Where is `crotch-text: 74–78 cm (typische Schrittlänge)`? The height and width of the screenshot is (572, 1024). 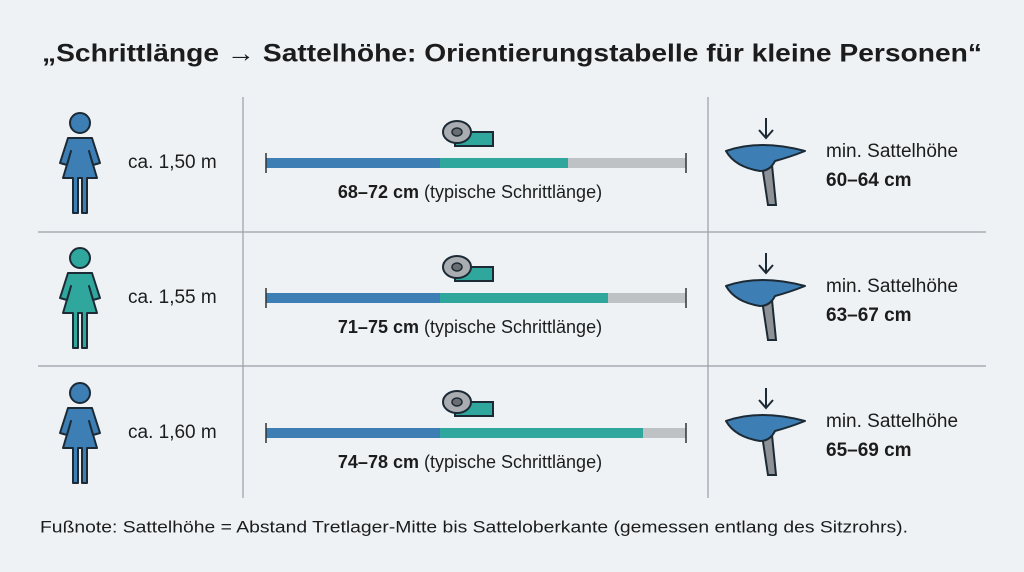 crotch-text: 74–78 cm (typische Schrittlänge) is located at coordinates (470, 462).